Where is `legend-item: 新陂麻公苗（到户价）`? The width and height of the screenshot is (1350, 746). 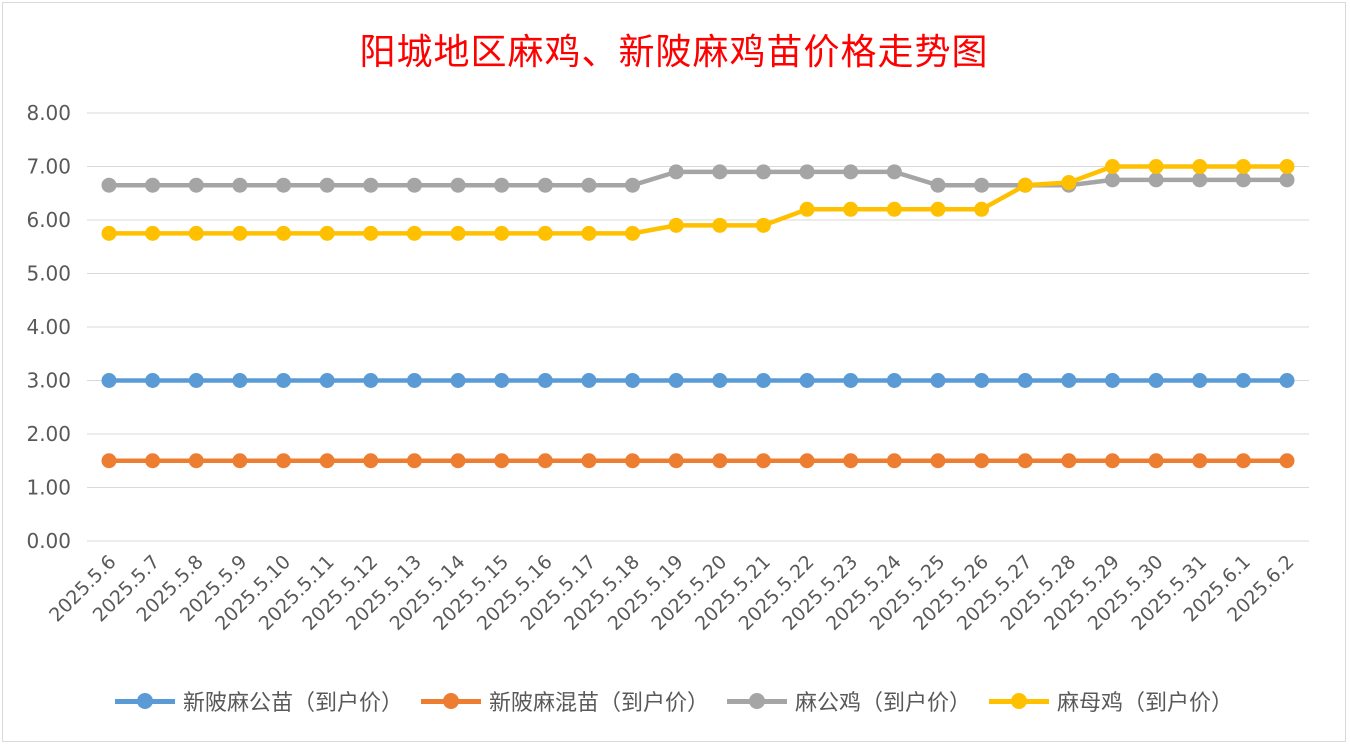
legend-item: 新陂麻公苗（到户价） is located at coordinates (258, 701).